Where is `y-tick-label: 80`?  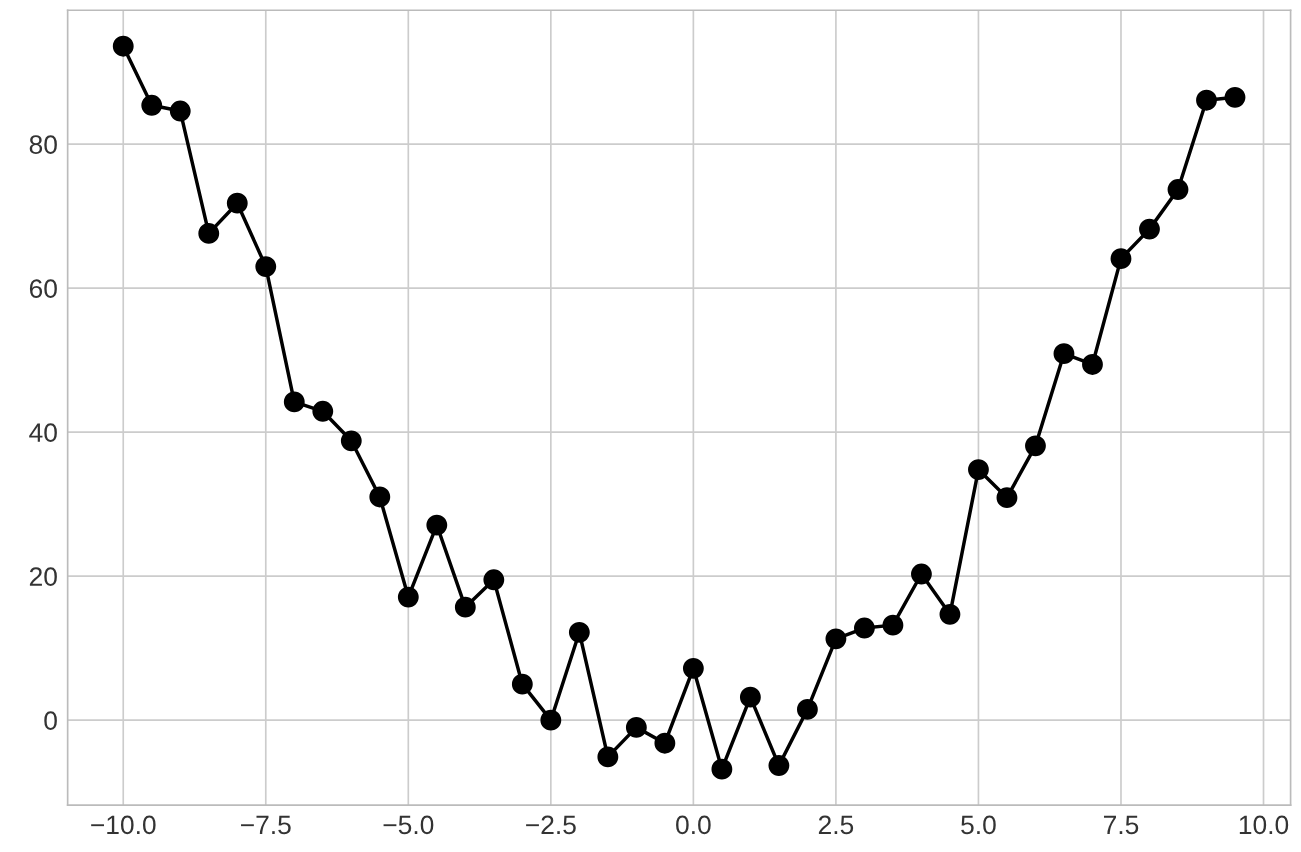 y-tick-label: 80 is located at coordinates (43, 144).